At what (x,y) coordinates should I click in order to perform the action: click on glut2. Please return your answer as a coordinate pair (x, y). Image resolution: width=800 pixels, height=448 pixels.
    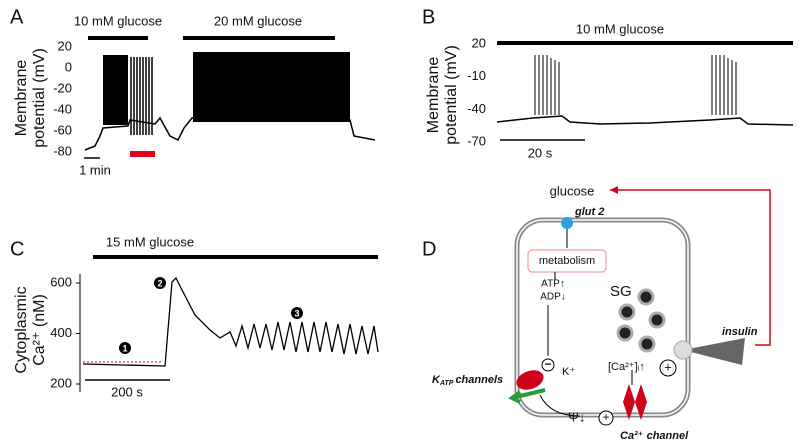
    Looking at the image, I should click on (567, 223).